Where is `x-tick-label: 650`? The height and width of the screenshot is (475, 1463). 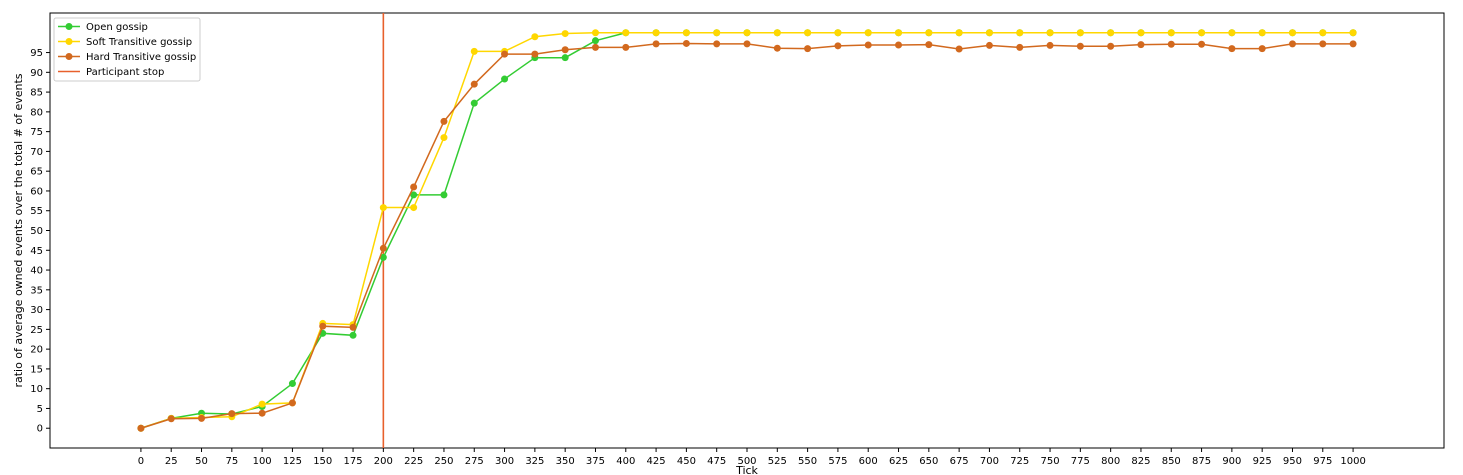 x-tick-label: 650 is located at coordinates (928, 461).